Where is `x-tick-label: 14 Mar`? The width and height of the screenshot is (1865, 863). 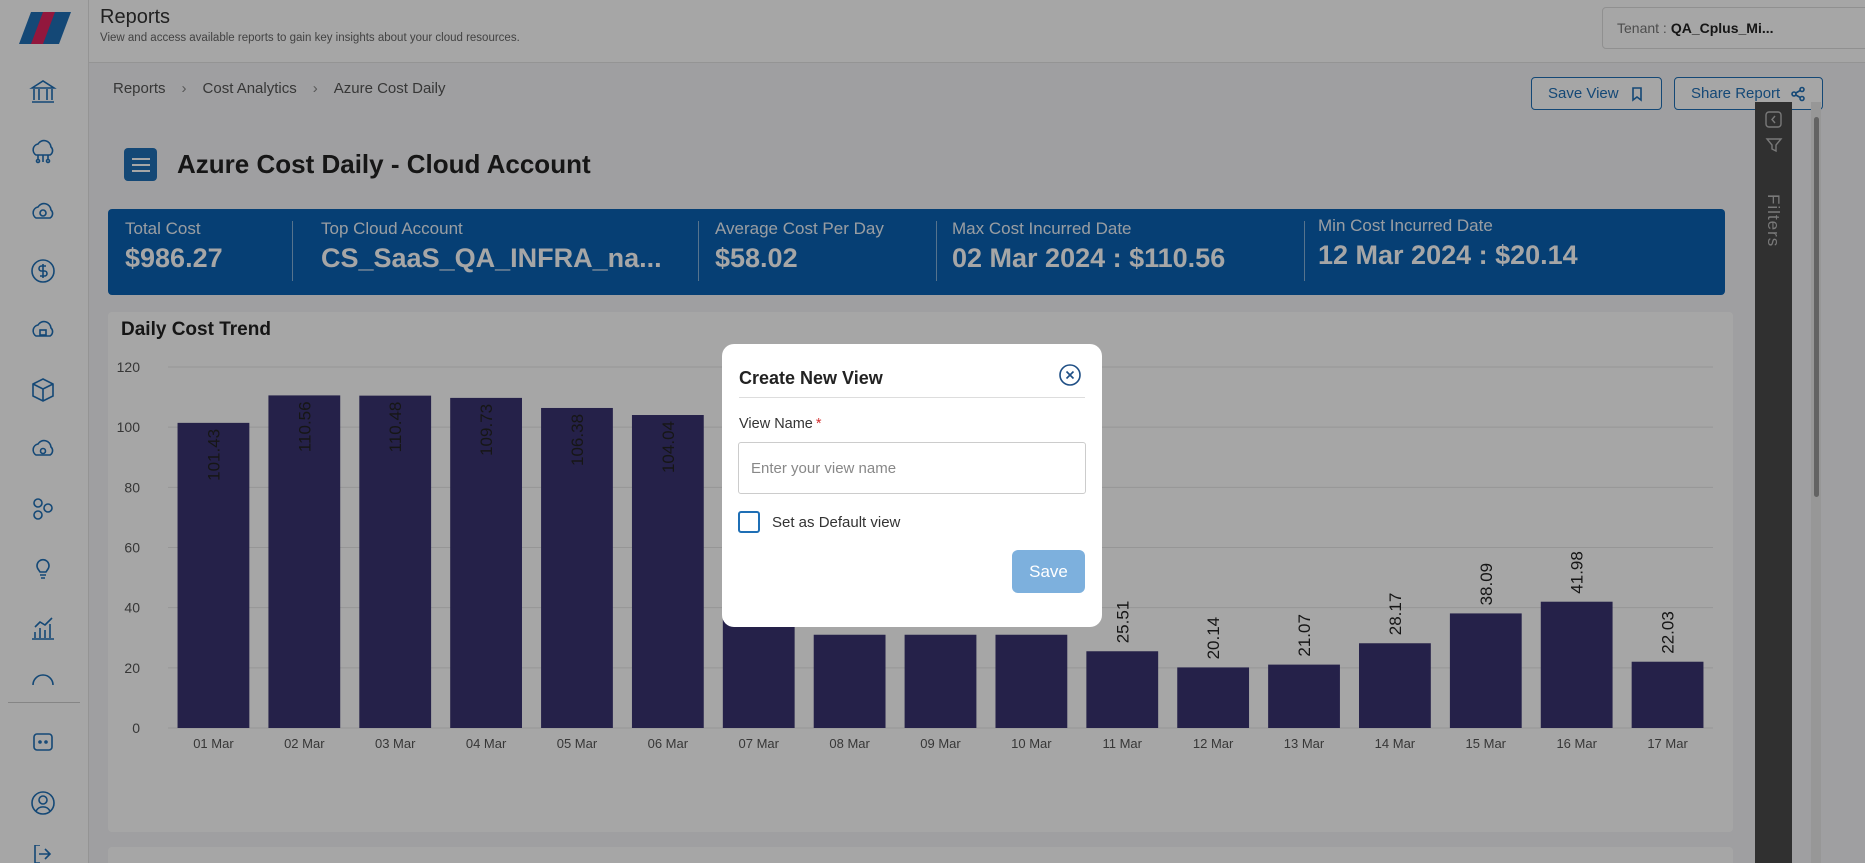
x-tick-label: 14 Mar is located at coordinates (1395, 743).